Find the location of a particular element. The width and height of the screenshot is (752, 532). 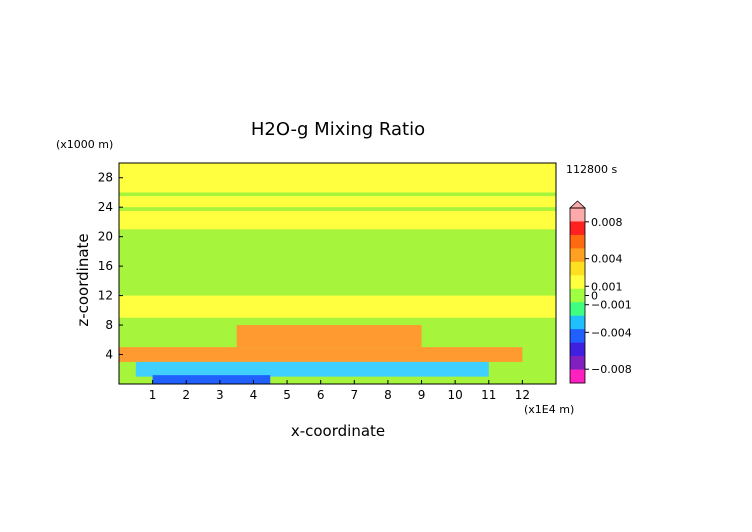

x-unit-label: (x1E4 m) is located at coordinates (549, 409).